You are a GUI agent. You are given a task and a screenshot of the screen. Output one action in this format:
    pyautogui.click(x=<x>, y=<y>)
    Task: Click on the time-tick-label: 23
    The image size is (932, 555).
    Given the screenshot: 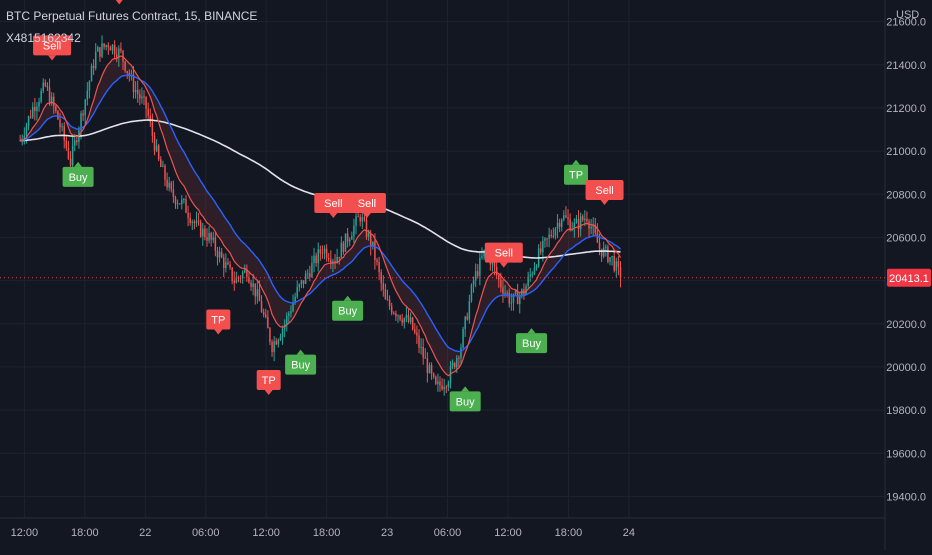 What is the action you would take?
    pyautogui.click(x=387, y=533)
    